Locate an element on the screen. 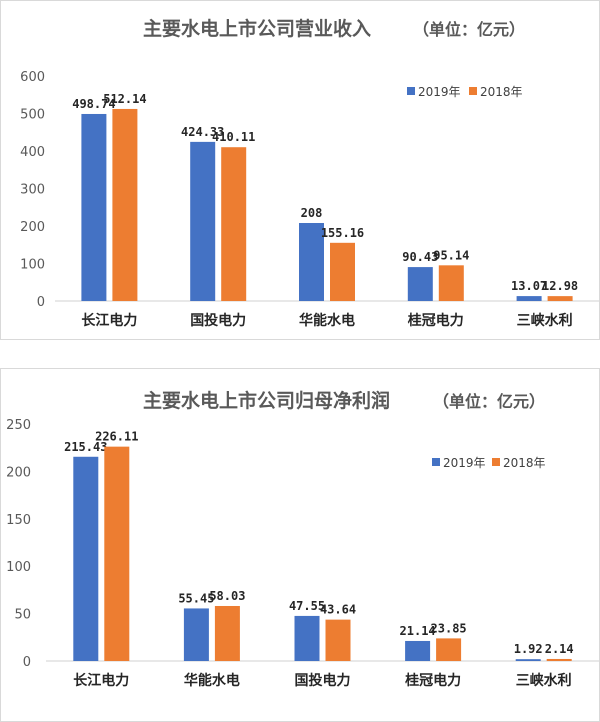 The width and height of the screenshot is (600, 722). data-label: 43.64 is located at coordinates (338, 610).